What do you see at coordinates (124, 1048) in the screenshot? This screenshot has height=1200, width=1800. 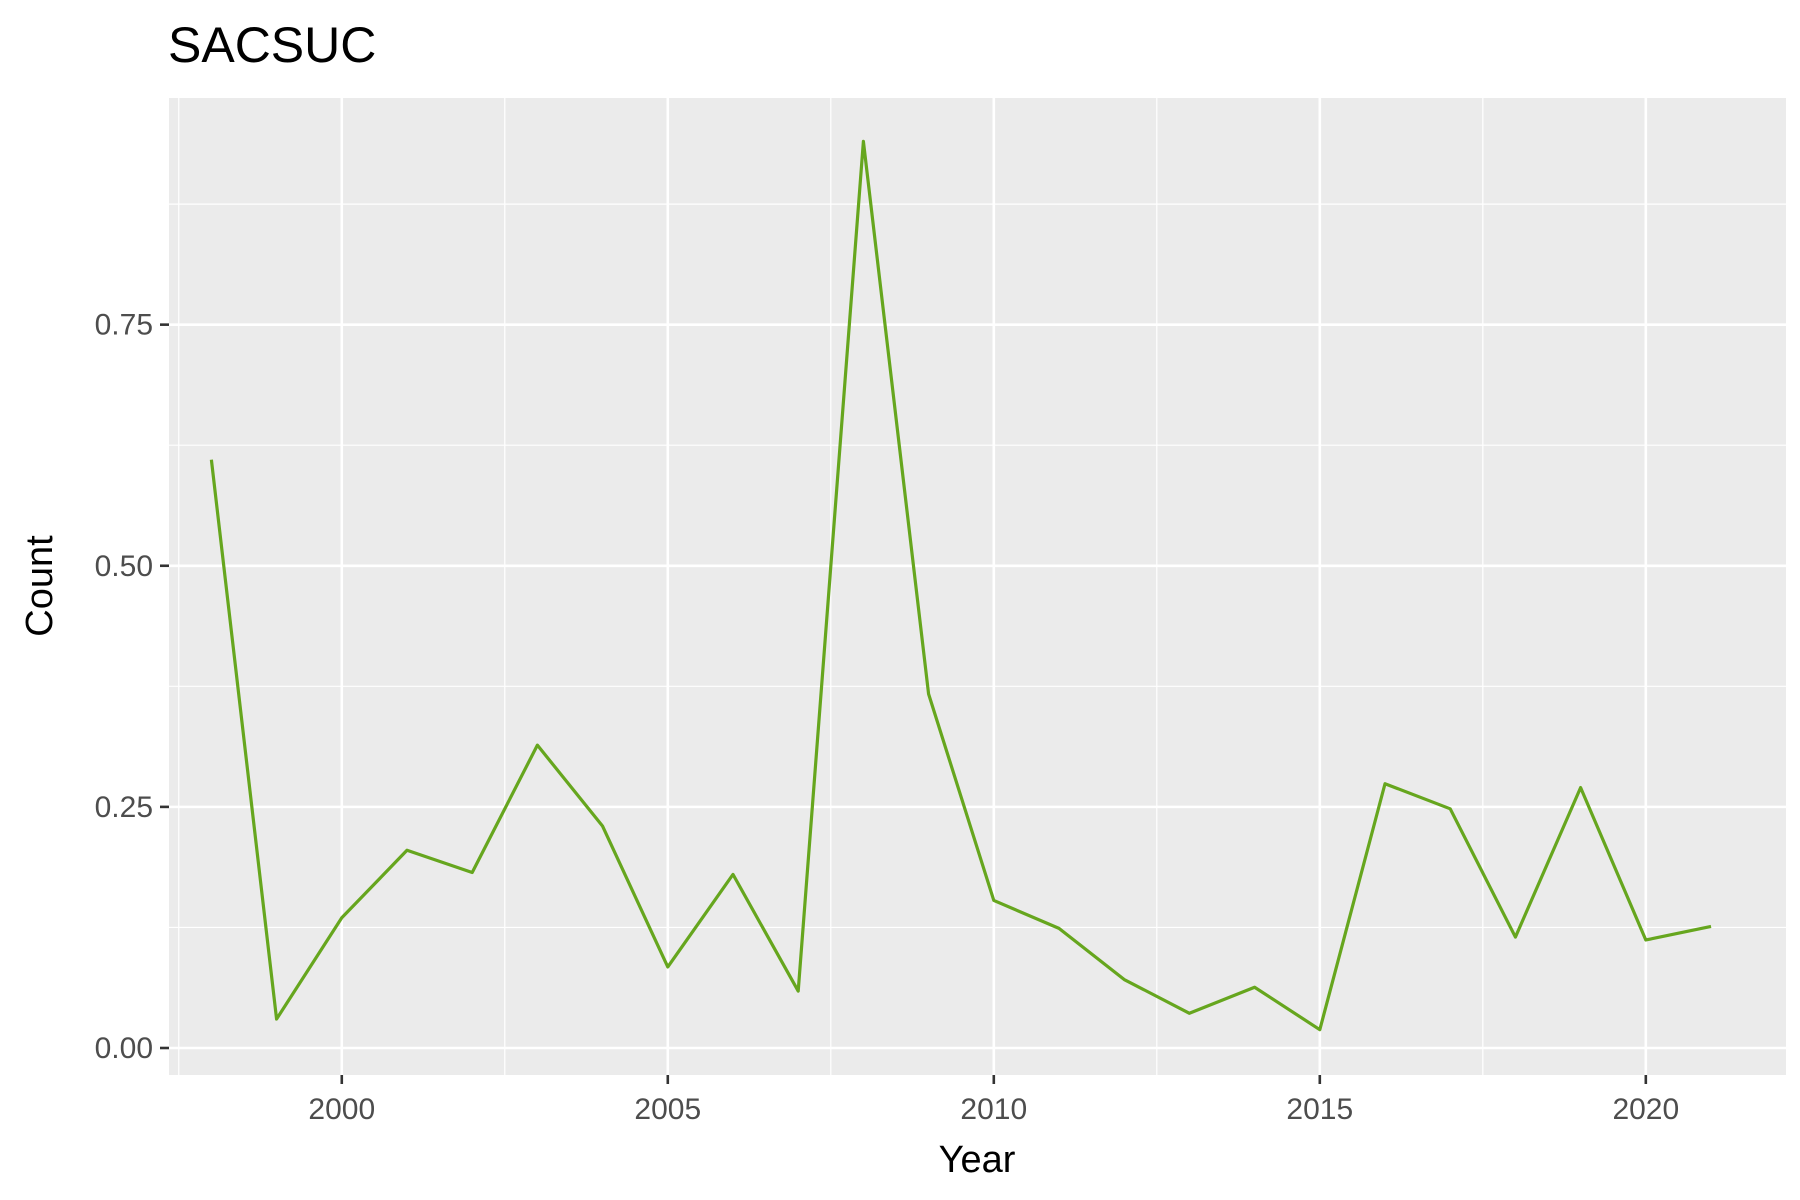 I see `y-tick-label: 0.00` at bounding box center [124, 1048].